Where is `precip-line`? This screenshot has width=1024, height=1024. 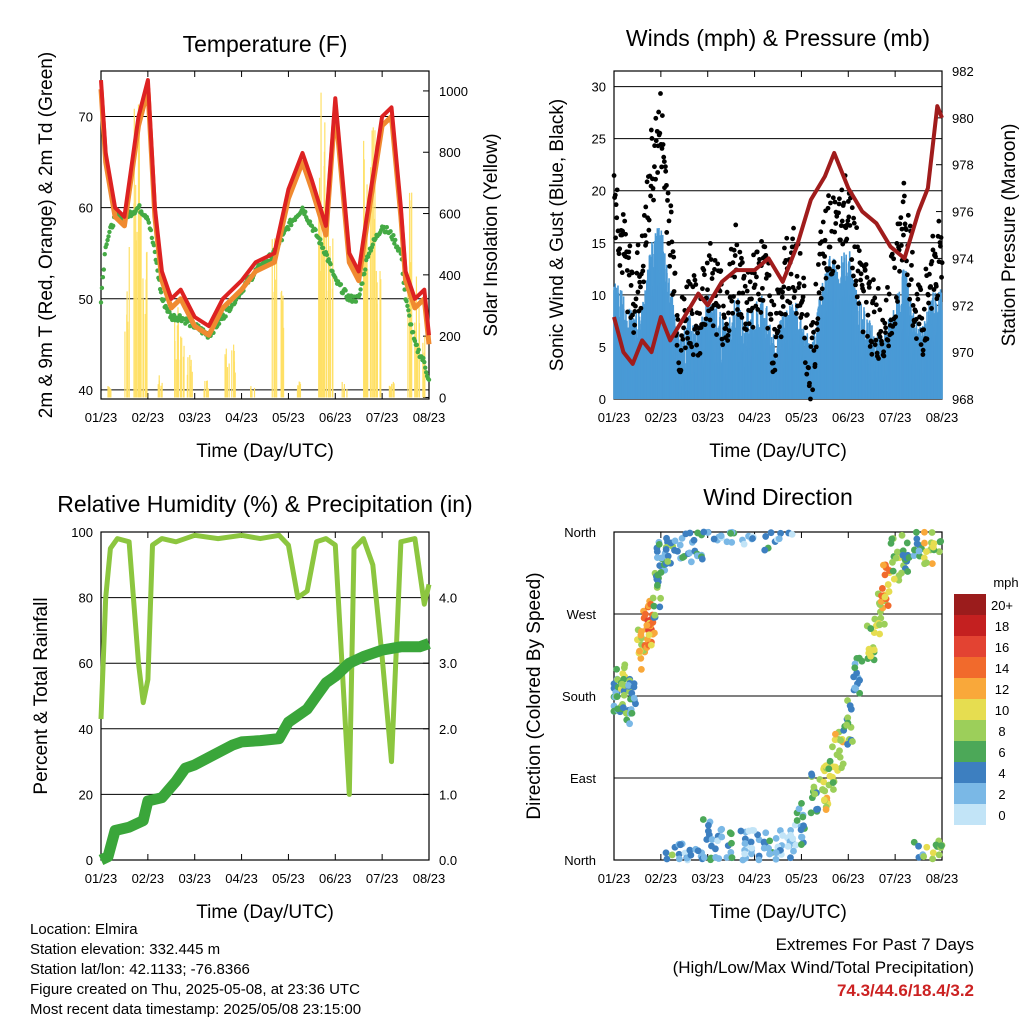 precip-line is located at coordinates (264, 751).